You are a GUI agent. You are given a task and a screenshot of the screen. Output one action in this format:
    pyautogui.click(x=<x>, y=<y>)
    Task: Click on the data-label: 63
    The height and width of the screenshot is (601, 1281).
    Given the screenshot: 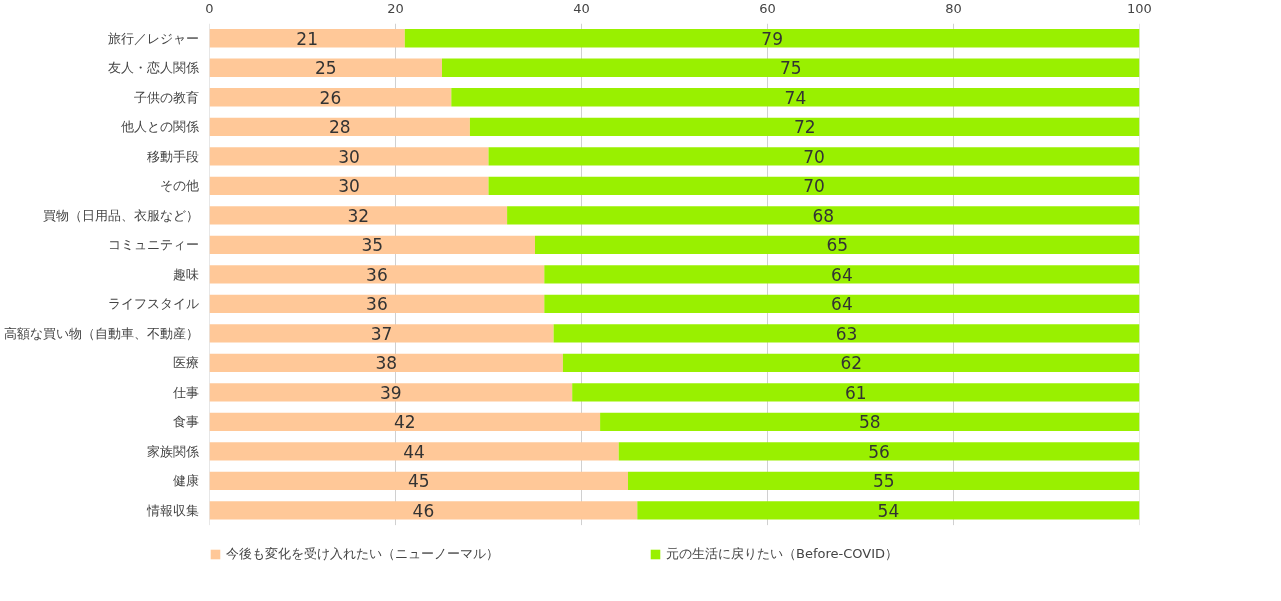 What is the action you would take?
    pyautogui.click(x=846, y=333)
    